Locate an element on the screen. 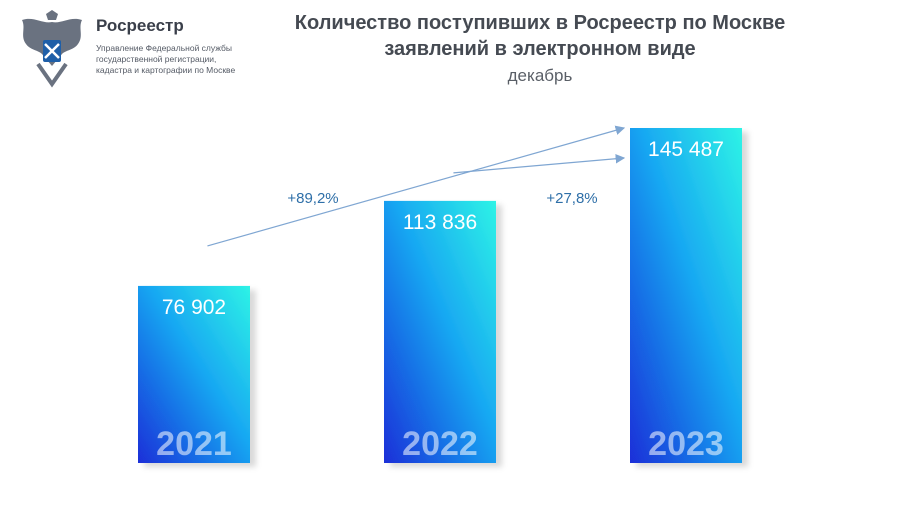 Image resolution: width=900 pixels, height=507 pixels. value-label-2021: 76 902 is located at coordinates (194, 307).